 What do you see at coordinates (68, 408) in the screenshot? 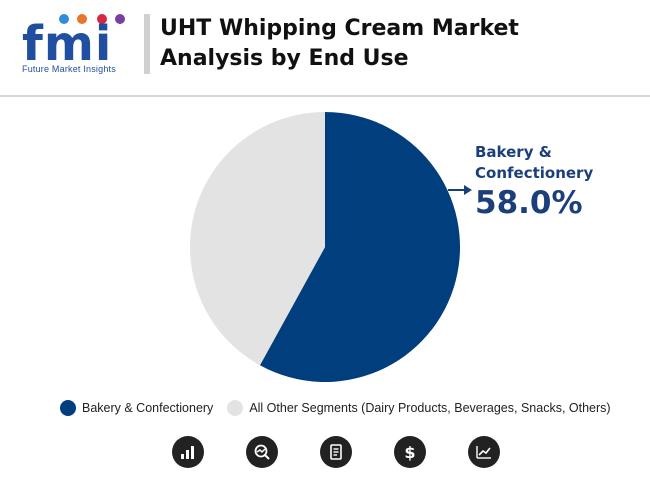
I see `legend-swatch-bakery` at bounding box center [68, 408].